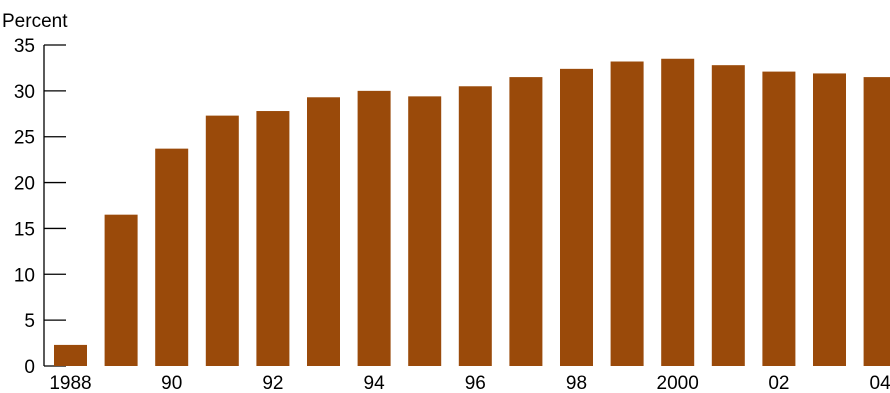  What do you see at coordinates (272, 383) in the screenshot?
I see `x-tick-label: 92` at bounding box center [272, 383].